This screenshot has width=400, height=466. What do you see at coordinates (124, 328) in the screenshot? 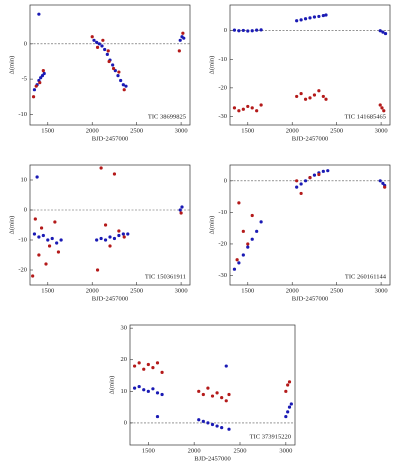
I see `y-tick-label: 30` at bounding box center [124, 328].